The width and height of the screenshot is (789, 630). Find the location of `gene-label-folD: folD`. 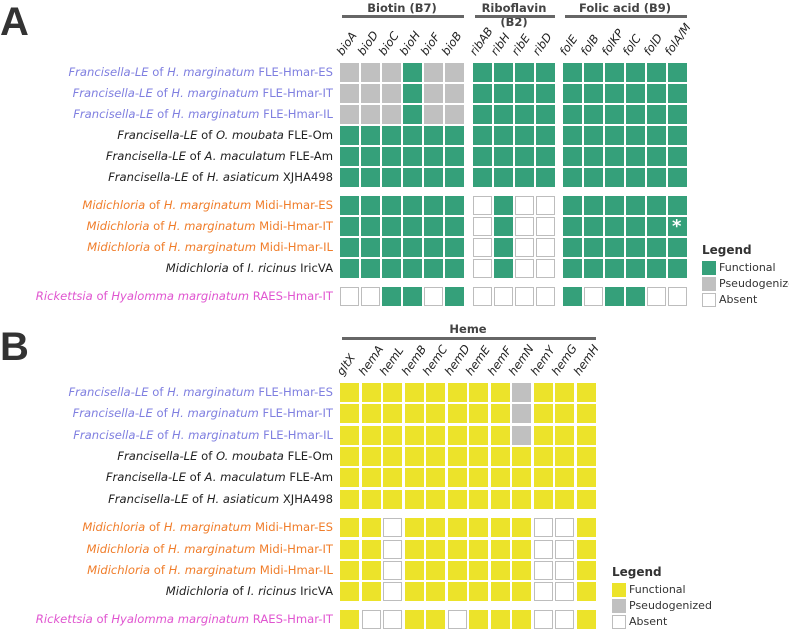

gene-label-folD: folD is located at coordinates (653, 44).